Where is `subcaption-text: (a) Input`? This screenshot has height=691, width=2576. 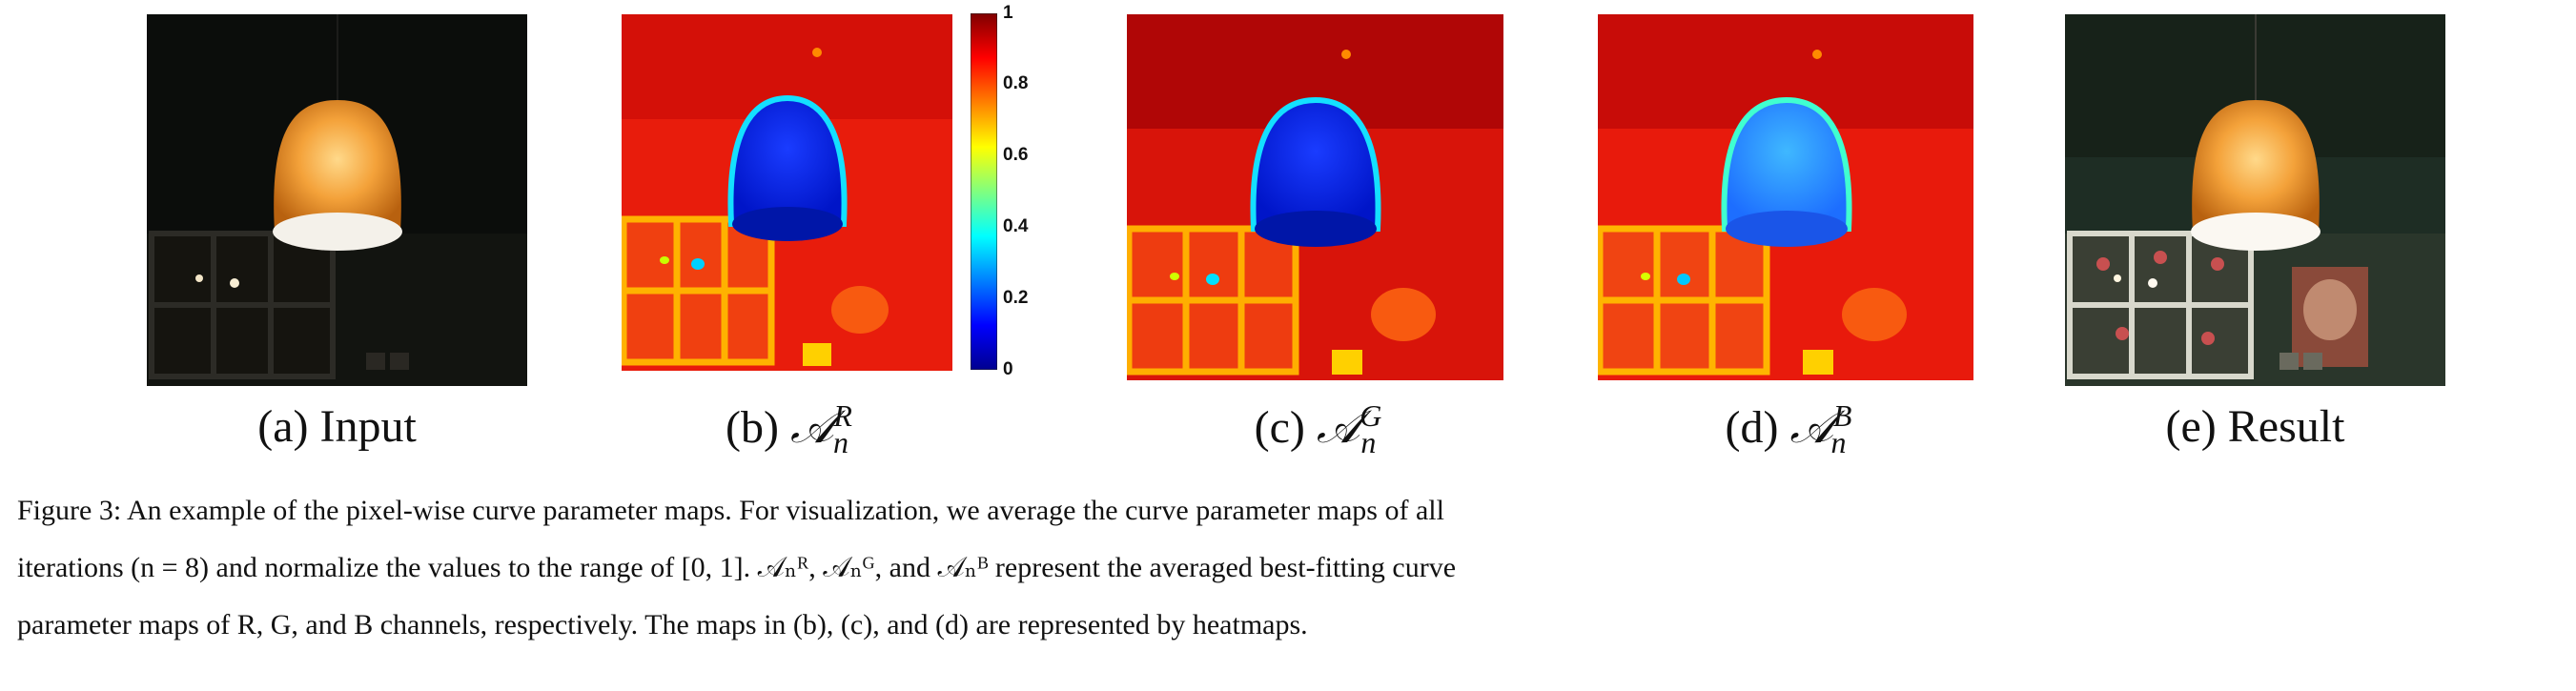 subcaption-text: (a) Input is located at coordinates (337, 426).